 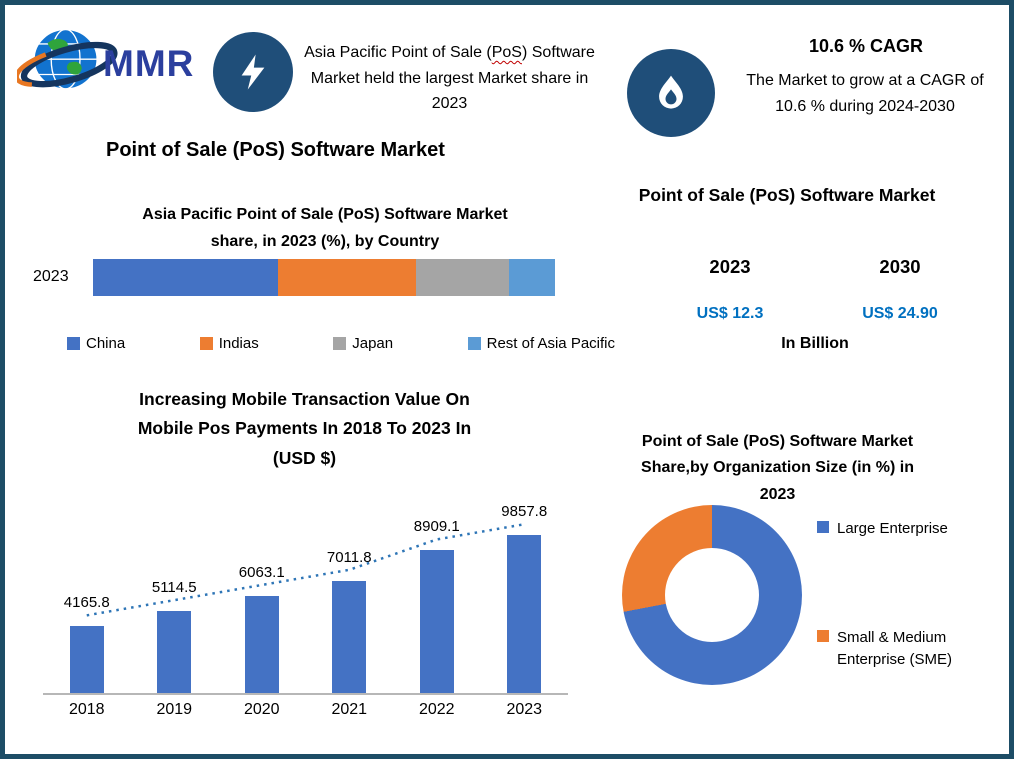 I want to click on donut-legend-label-sme: Small & Medium Enterprise (SME), so click(x=894, y=649).